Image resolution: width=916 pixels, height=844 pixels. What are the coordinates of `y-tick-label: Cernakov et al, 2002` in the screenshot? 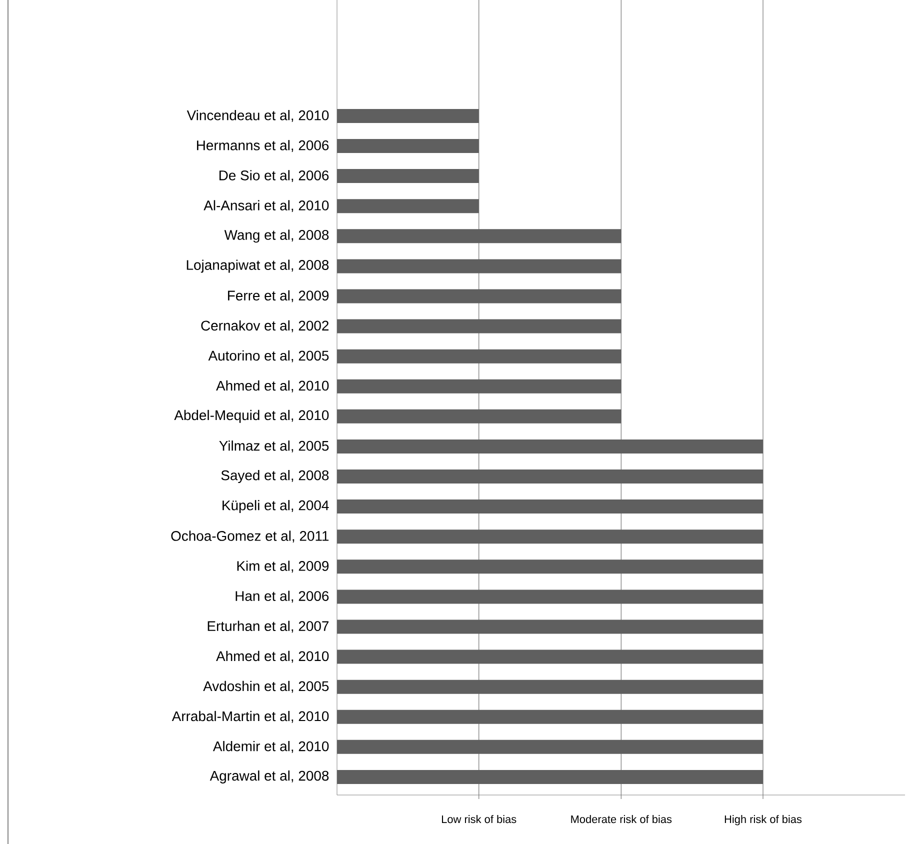 It's located at (265, 326).